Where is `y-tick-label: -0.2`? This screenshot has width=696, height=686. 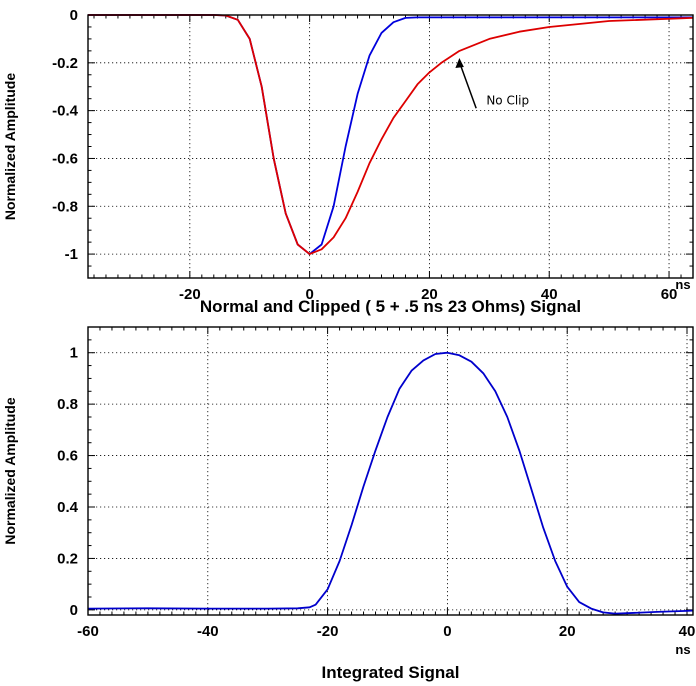
y-tick-label: -0.2 is located at coordinates (65, 63).